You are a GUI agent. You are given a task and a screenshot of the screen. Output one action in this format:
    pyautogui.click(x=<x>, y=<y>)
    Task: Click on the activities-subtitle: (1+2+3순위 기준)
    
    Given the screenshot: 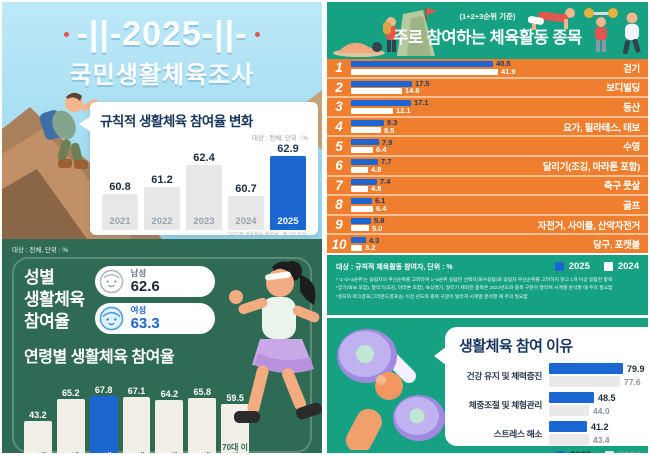 What is the action you would take?
    pyautogui.click(x=487, y=16)
    